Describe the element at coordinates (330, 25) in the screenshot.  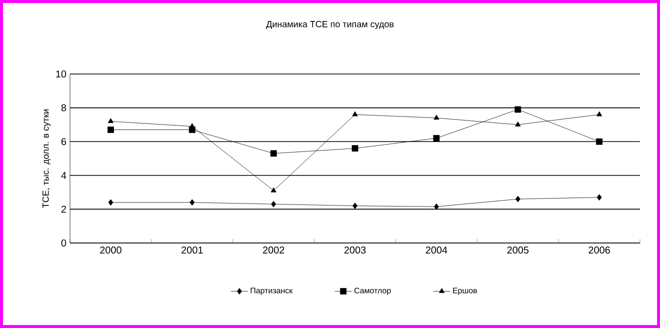
I see `chart-title: Динамика ТСЕ по типам судов` at that location.